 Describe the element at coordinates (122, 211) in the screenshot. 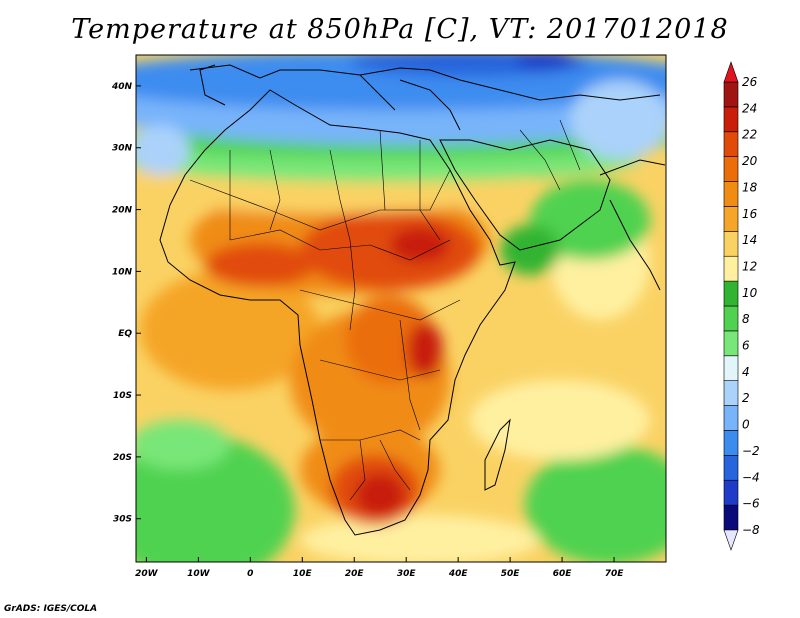

I see `lat-tick-label: 20N` at that location.